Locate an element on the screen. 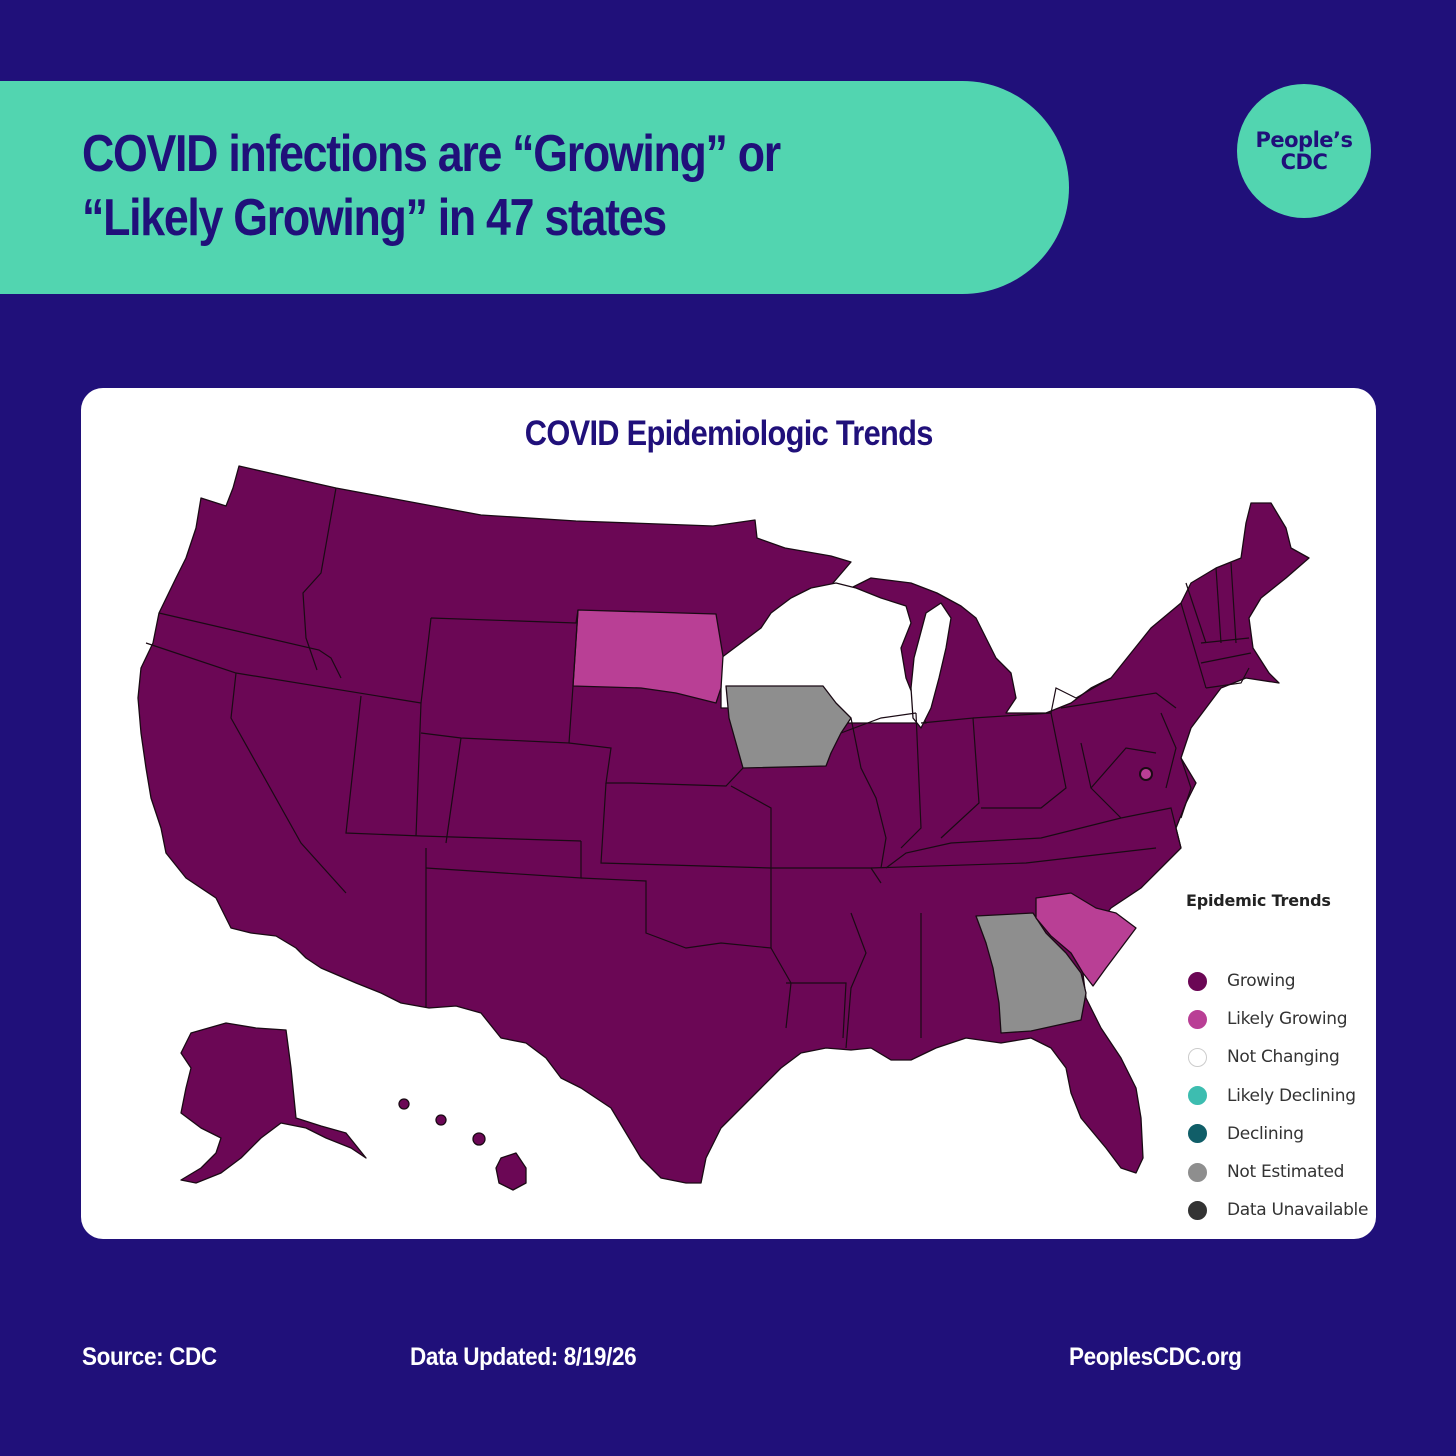 The image size is (1456, 1456). legend-item-declining: Declining is located at coordinates (1281, 1134).